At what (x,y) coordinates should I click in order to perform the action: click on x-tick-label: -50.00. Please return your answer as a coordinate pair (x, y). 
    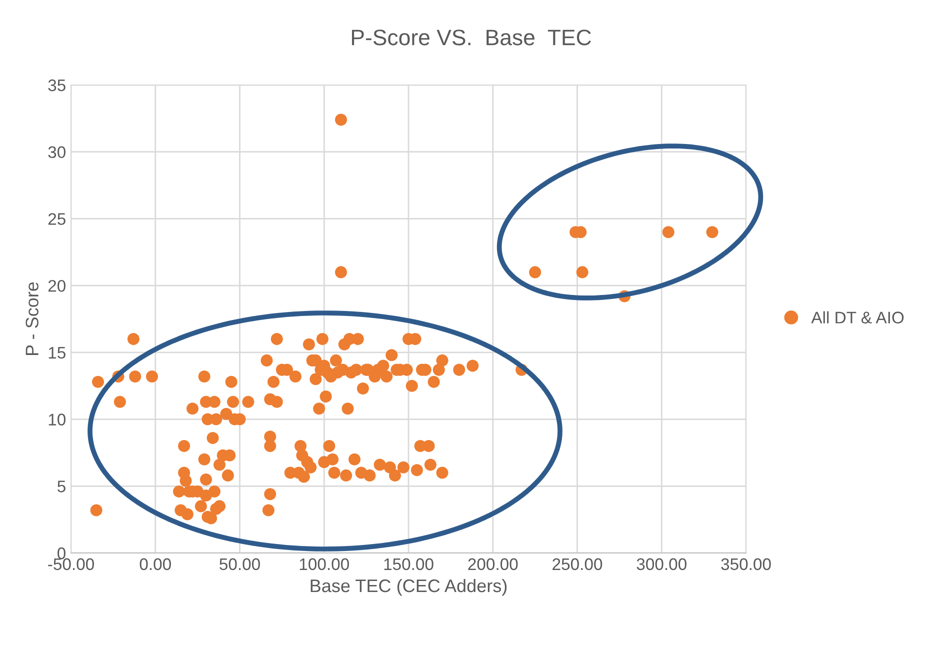
    Looking at the image, I should click on (71, 564).